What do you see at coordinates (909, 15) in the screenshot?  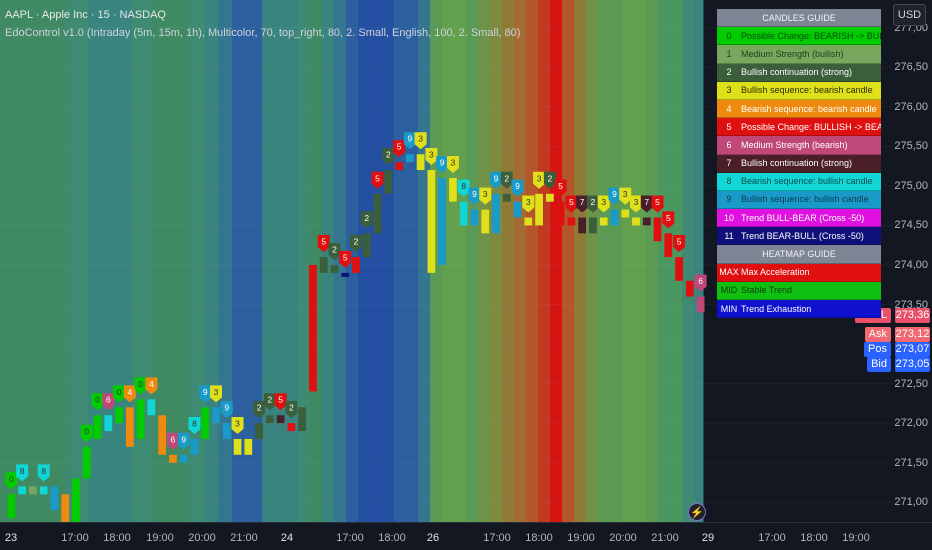 I see `currency-button: USD` at bounding box center [909, 15].